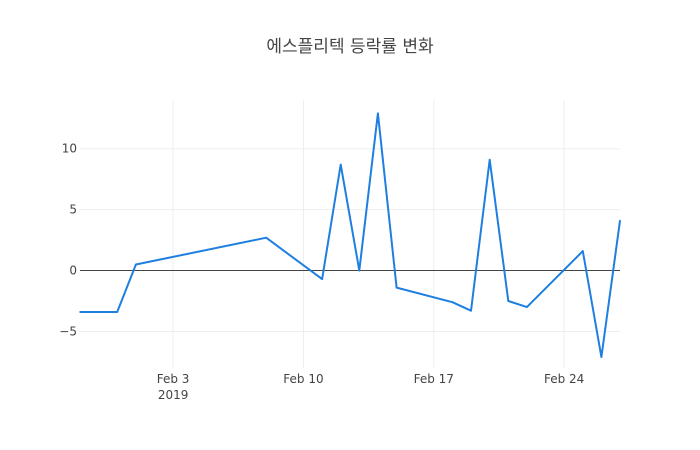 Image resolution: width=700 pixels, height=450 pixels. Describe the element at coordinates (73, 210) in the screenshot. I see `y-tick-label: 5` at that location.